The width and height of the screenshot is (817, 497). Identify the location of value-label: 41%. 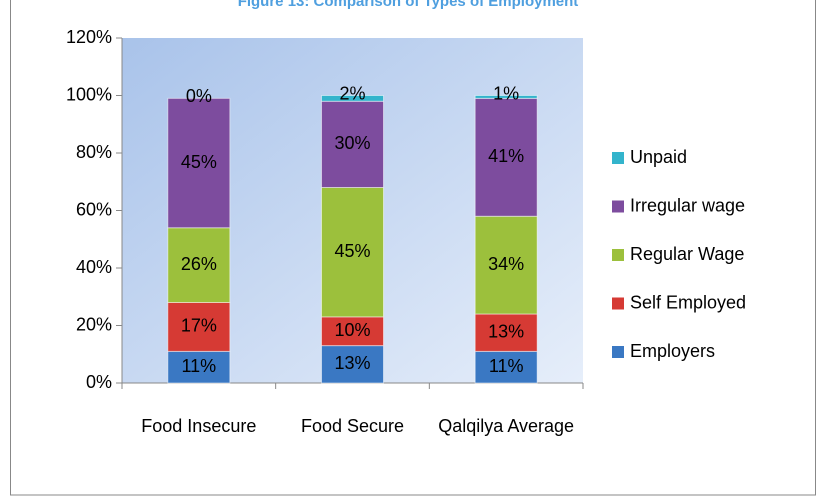
(506, 156).